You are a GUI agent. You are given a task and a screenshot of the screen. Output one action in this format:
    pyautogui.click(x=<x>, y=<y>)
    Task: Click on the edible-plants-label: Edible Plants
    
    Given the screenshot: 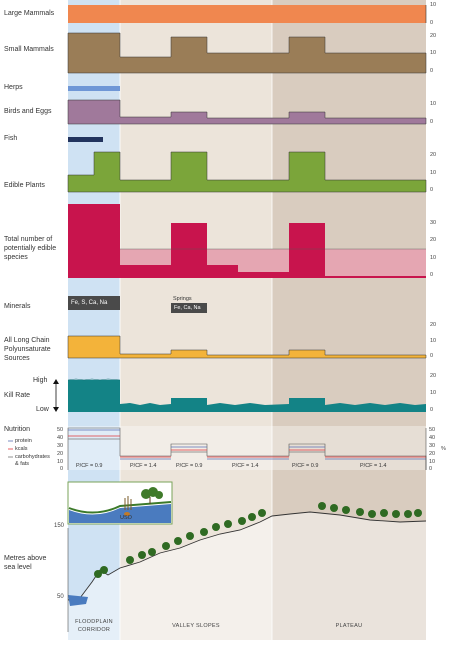 What is the action you would take?
    pyautogui.click(x=24, y=185)
    